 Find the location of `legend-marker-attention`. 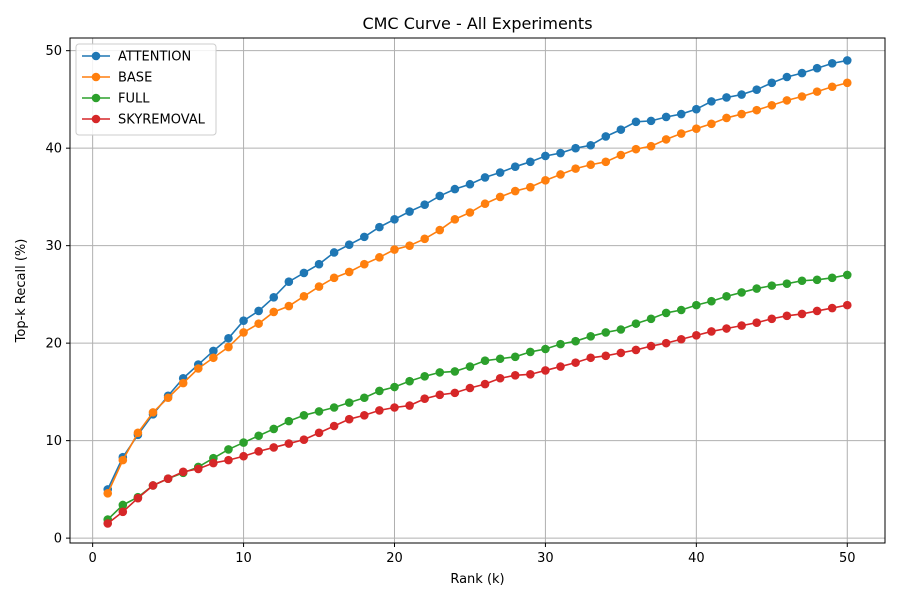

legend-marker-attention is located at coordinates (96, 56).